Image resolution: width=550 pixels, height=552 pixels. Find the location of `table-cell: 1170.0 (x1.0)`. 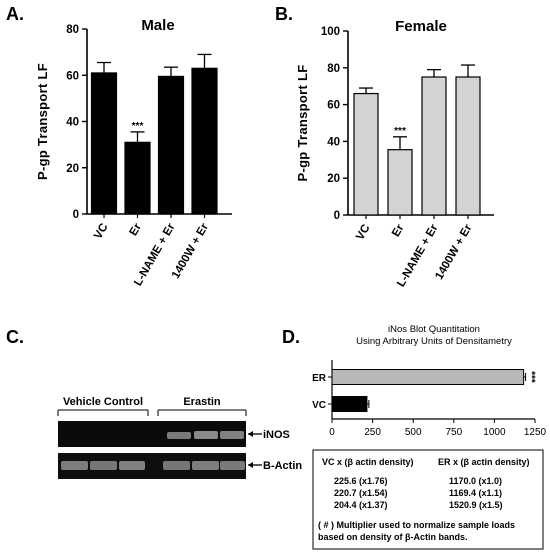

table-cell: 1170.0 (x1.0) is located at coordinates (475, 481).